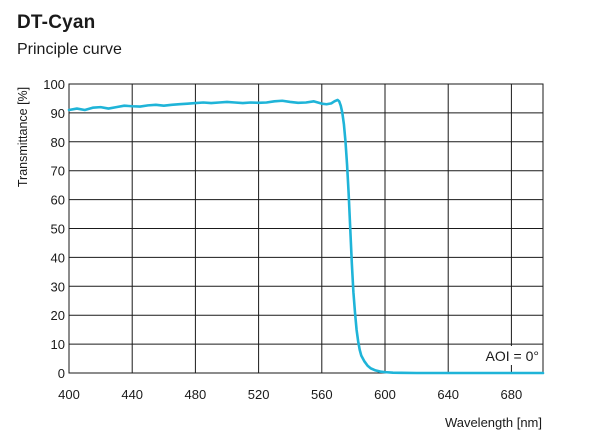 The image size is (610, 448). What do you see at coordinates (23, 137) in the screenshot?
I see `y-axis-label: Transmittance [%]` at bounding box center [23, 137].